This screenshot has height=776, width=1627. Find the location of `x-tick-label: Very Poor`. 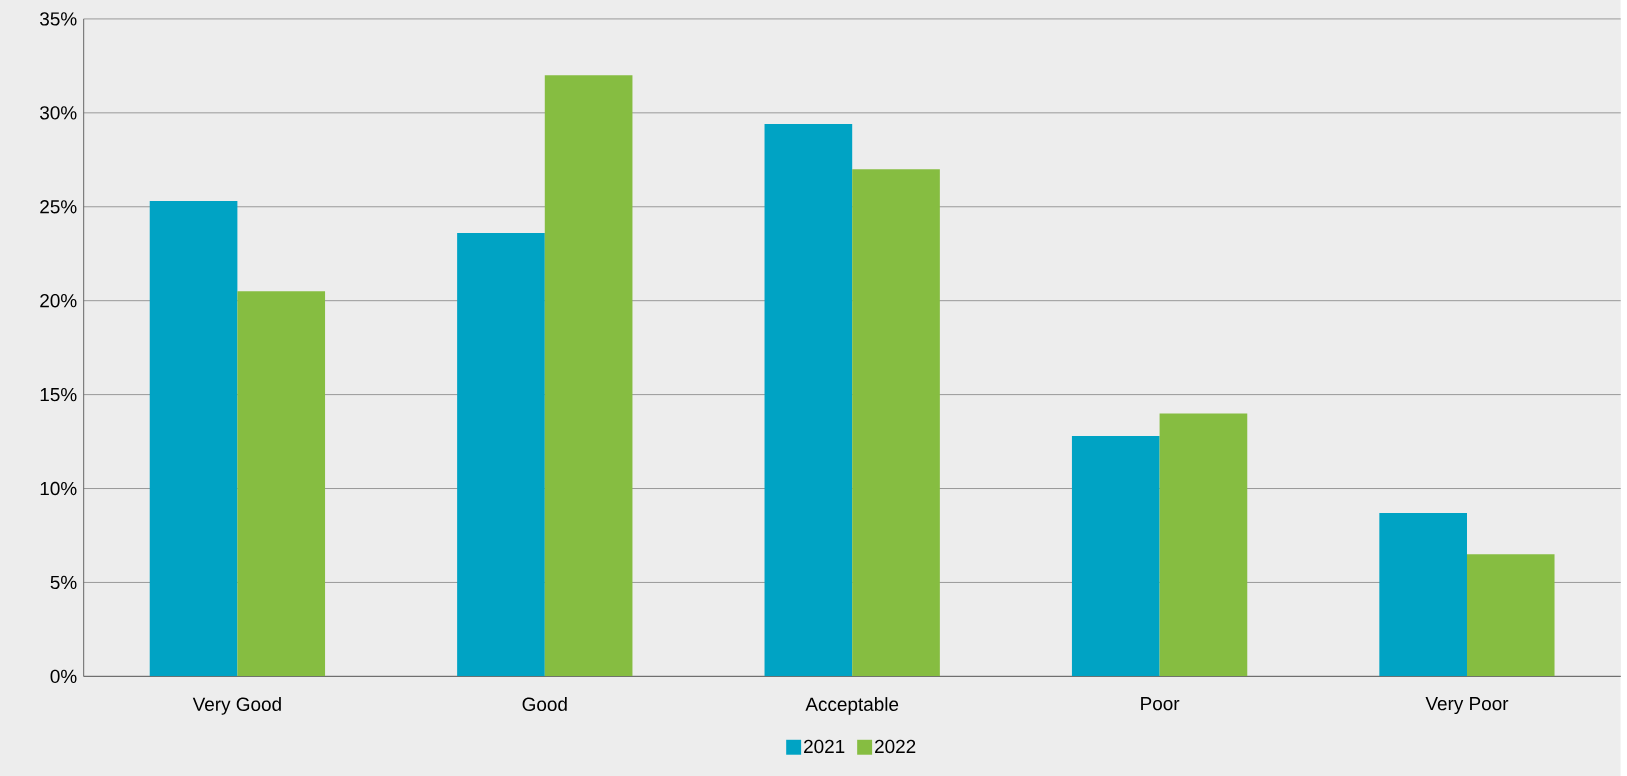

x-tick-label: Very Poor is located at coordinates (1467, 706).